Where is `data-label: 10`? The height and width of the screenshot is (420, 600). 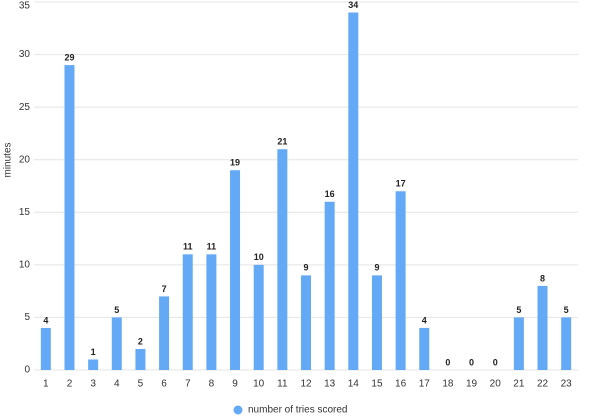 data-label: 10 is located at coordinates (259, 257).